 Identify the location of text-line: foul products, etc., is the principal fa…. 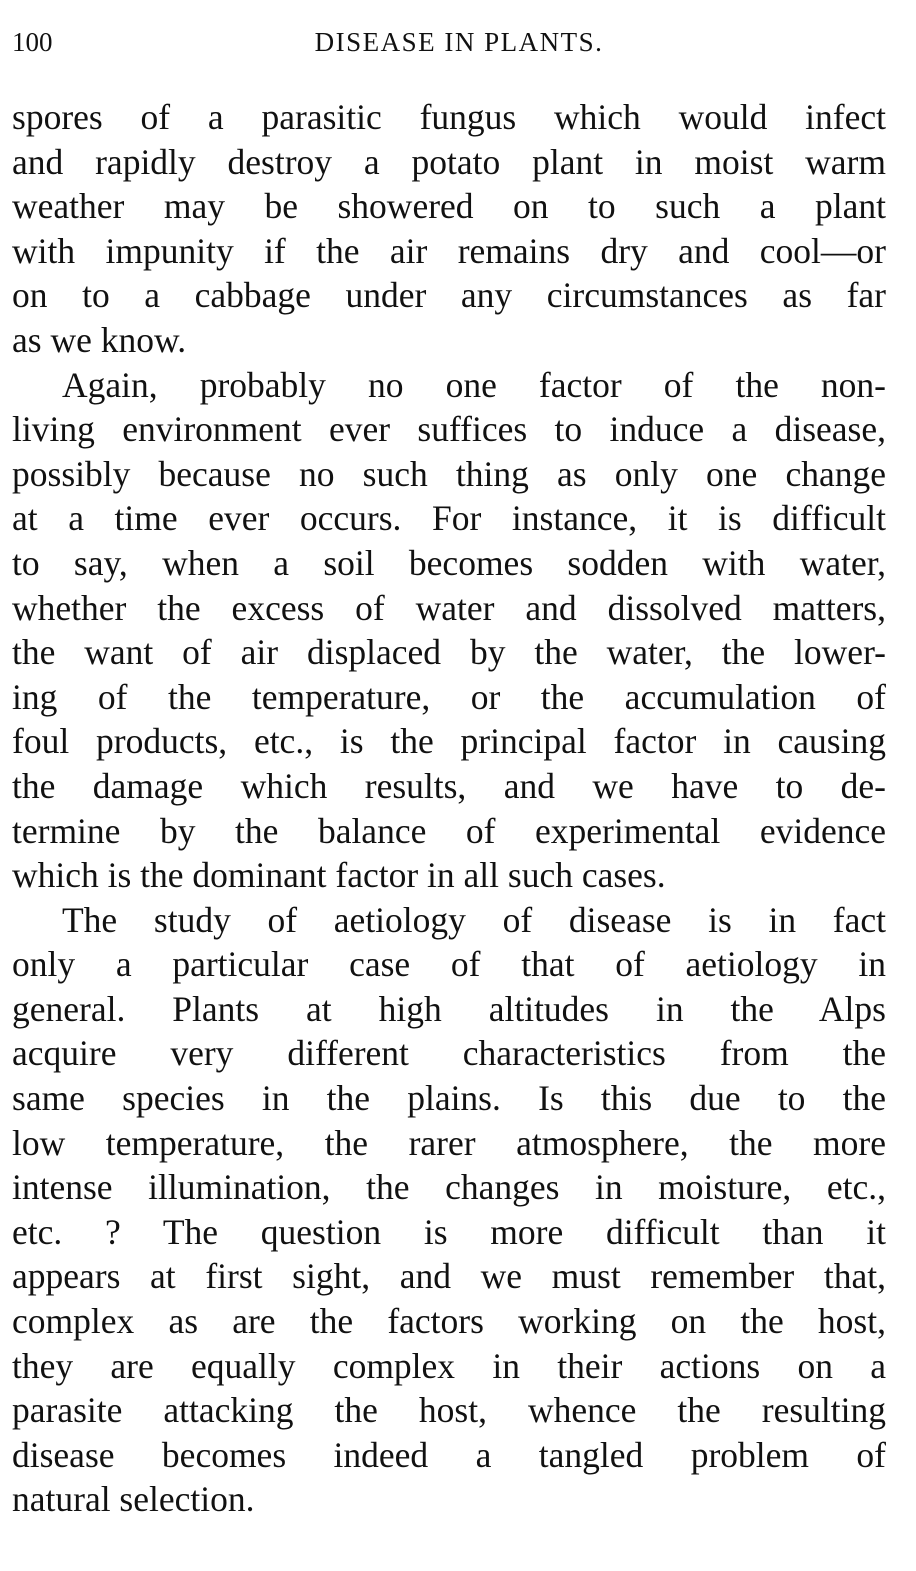
(449, 741).